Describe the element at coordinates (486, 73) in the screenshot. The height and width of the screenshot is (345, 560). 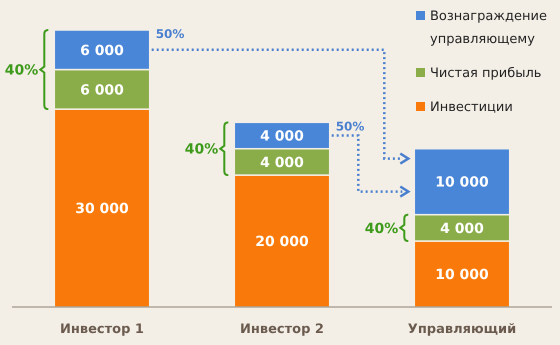
I see `legend-label: Чистая прибыль` at that location.